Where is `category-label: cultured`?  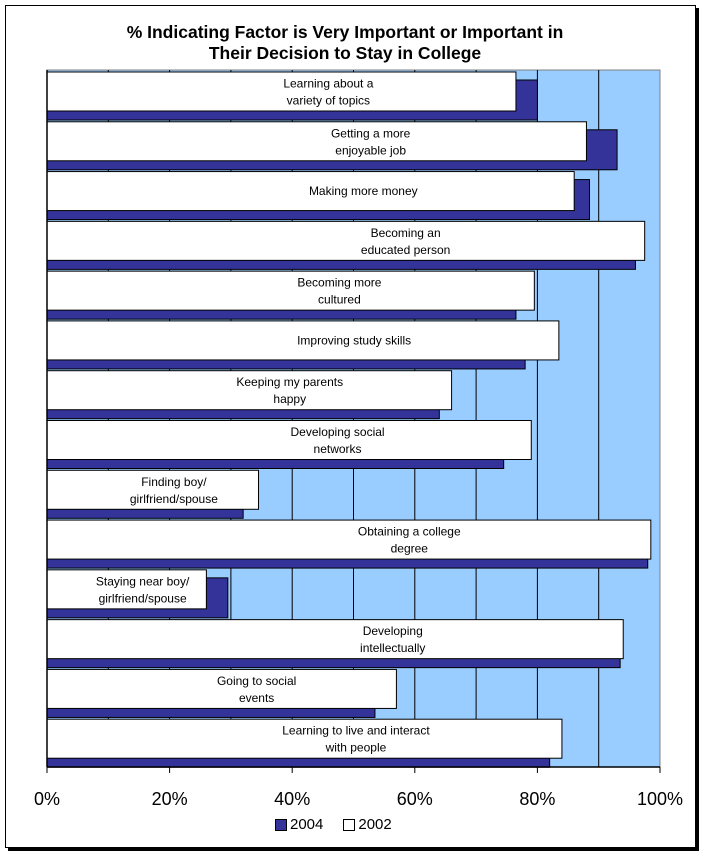
category-label: cultured is located at coordinates (339, 300).